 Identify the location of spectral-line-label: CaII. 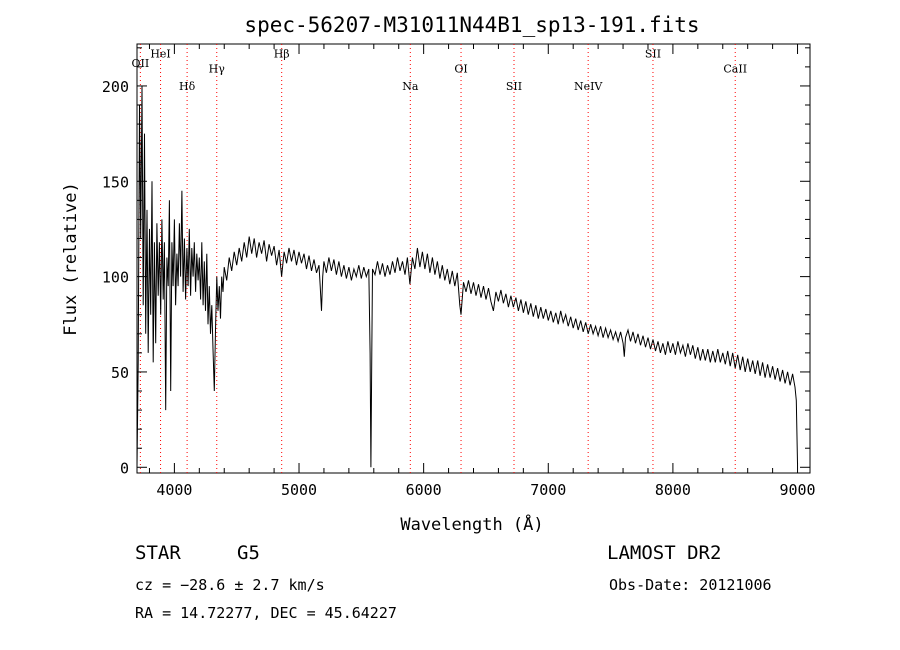
(735, 69).